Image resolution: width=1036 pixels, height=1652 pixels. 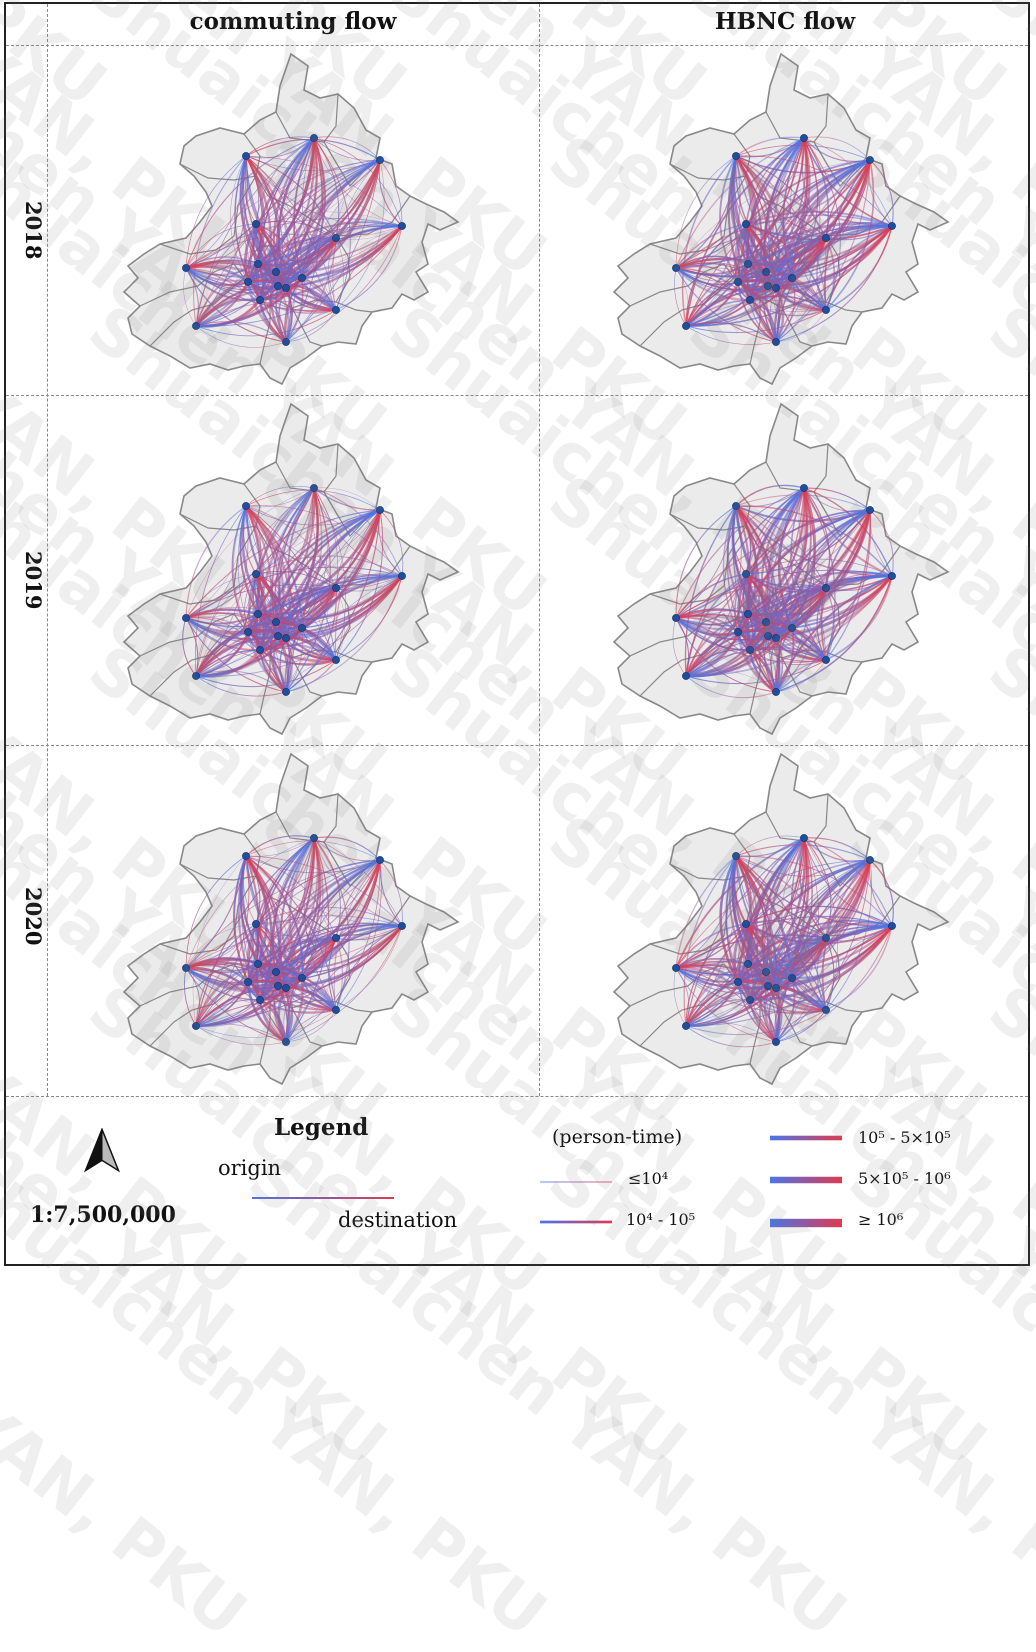 I want to click on legend-destination-label: destination, so click(x=398, y=1220).